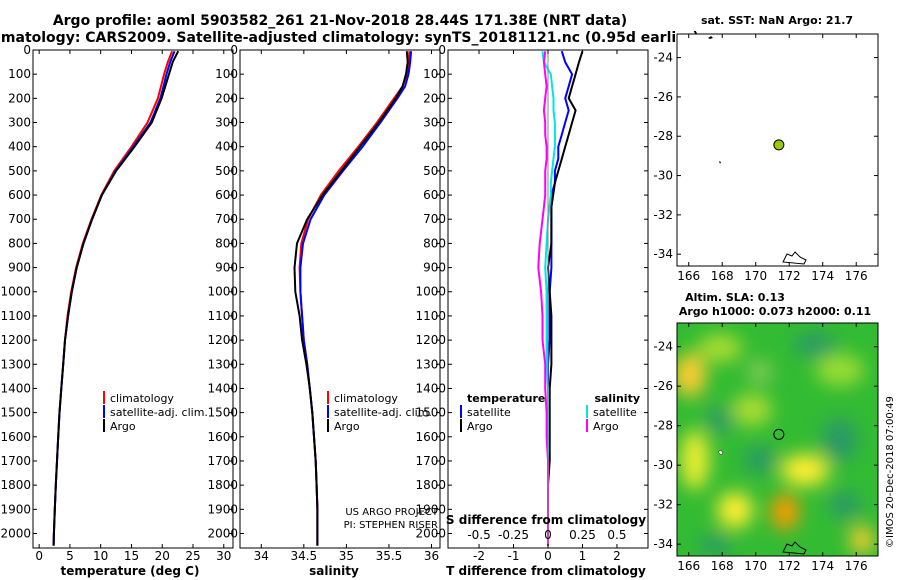 This screenshot has height=580, width=900. What do you see at coordinates (613, 412) in the screenshot?
I see `difference-salinity-legend: salinity satellite Argo` at bounding box center [613, 412].